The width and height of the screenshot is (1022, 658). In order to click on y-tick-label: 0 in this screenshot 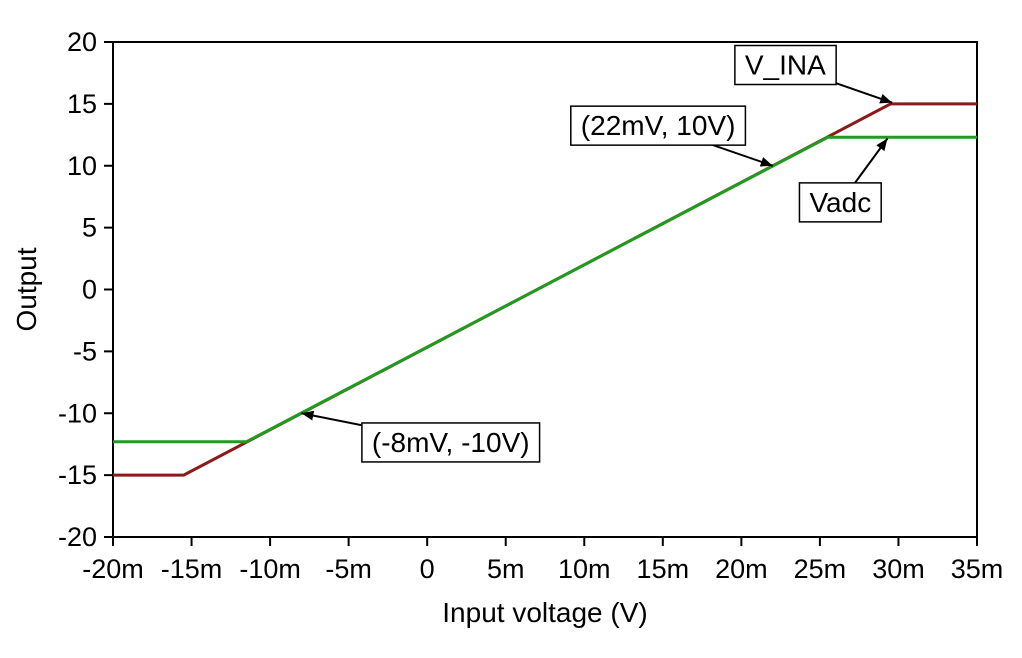, I will do `click(89, 290)`.